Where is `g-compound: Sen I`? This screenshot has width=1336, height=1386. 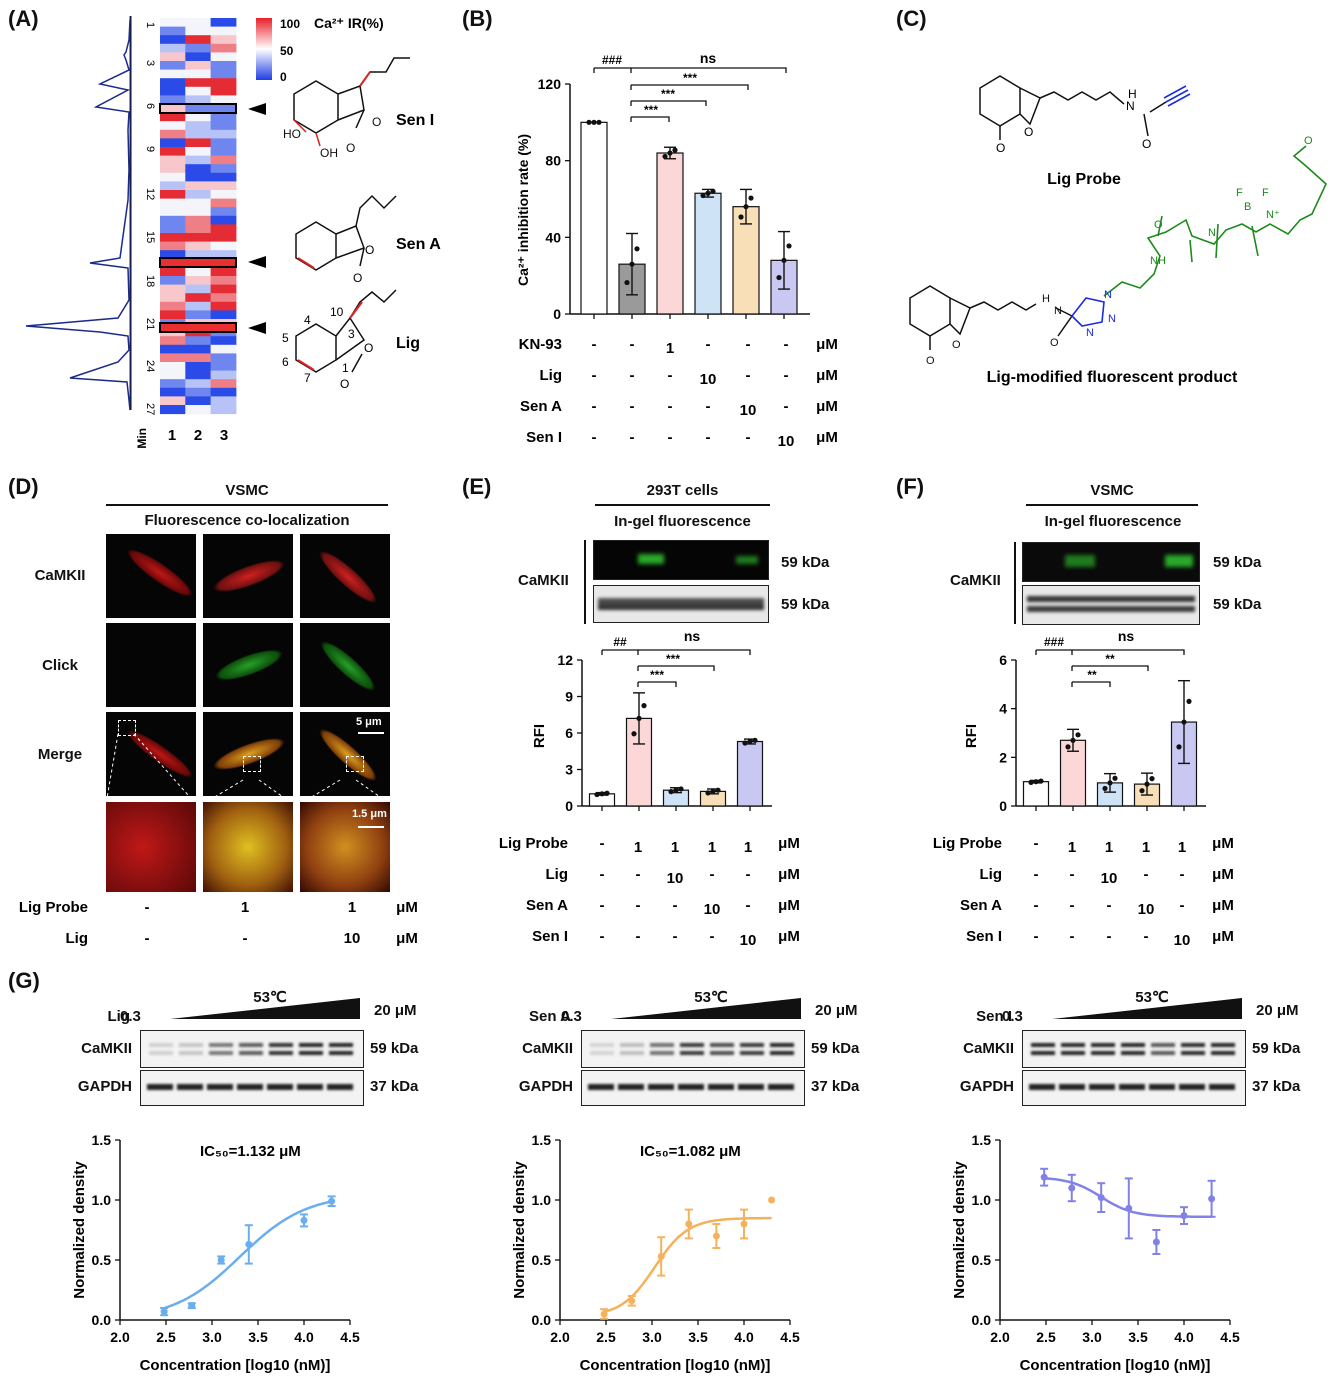 g-compound: Sen I is located at coordinates (994, 1016).